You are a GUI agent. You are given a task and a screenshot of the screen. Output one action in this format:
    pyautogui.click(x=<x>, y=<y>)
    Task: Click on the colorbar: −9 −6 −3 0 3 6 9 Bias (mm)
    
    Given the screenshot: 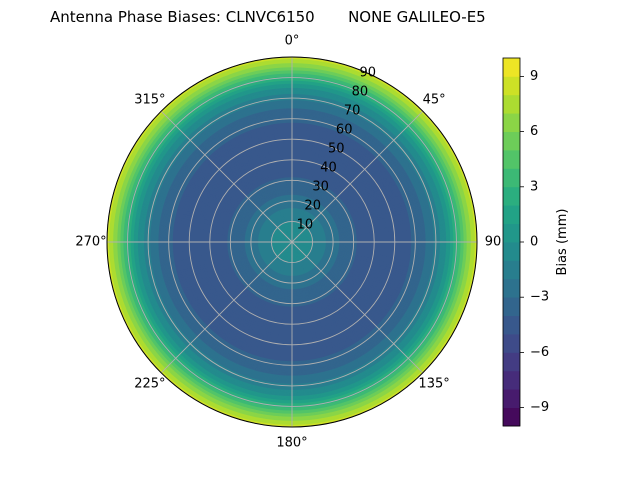 What is the action you would take?
    pyautogui.click(x=536, y=242)
    